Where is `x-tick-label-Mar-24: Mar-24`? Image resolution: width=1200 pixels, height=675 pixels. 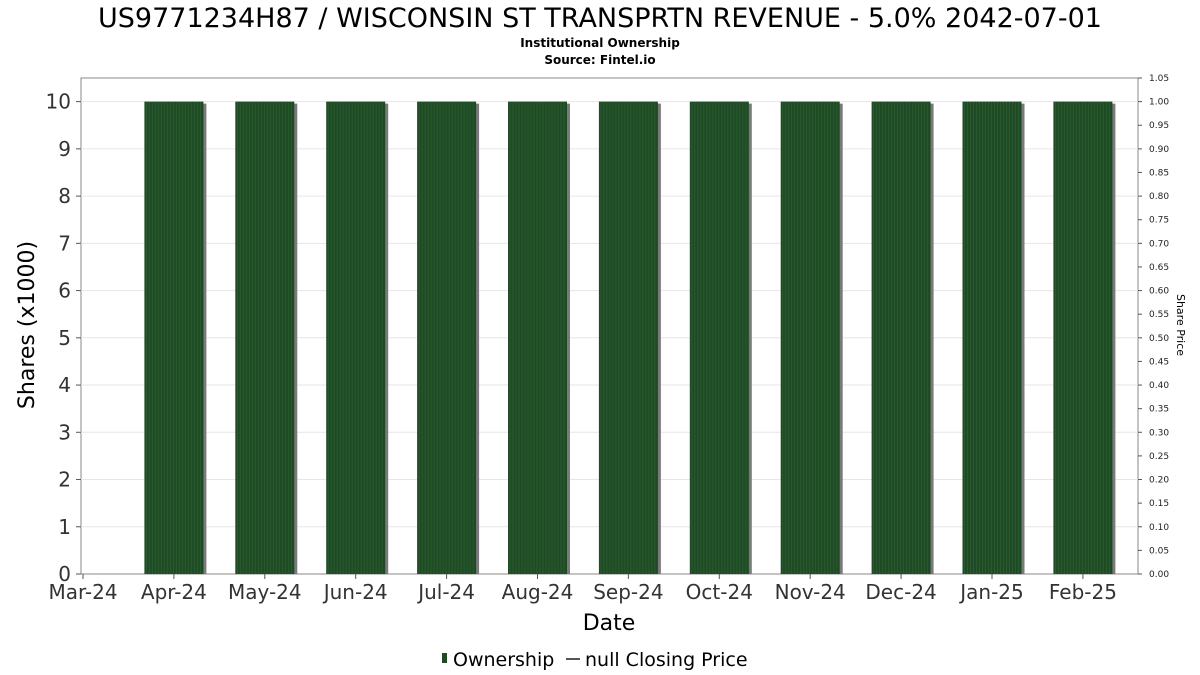 x-tick-label-Mar-24: Mar-24 is located at coordinates (82, 592).